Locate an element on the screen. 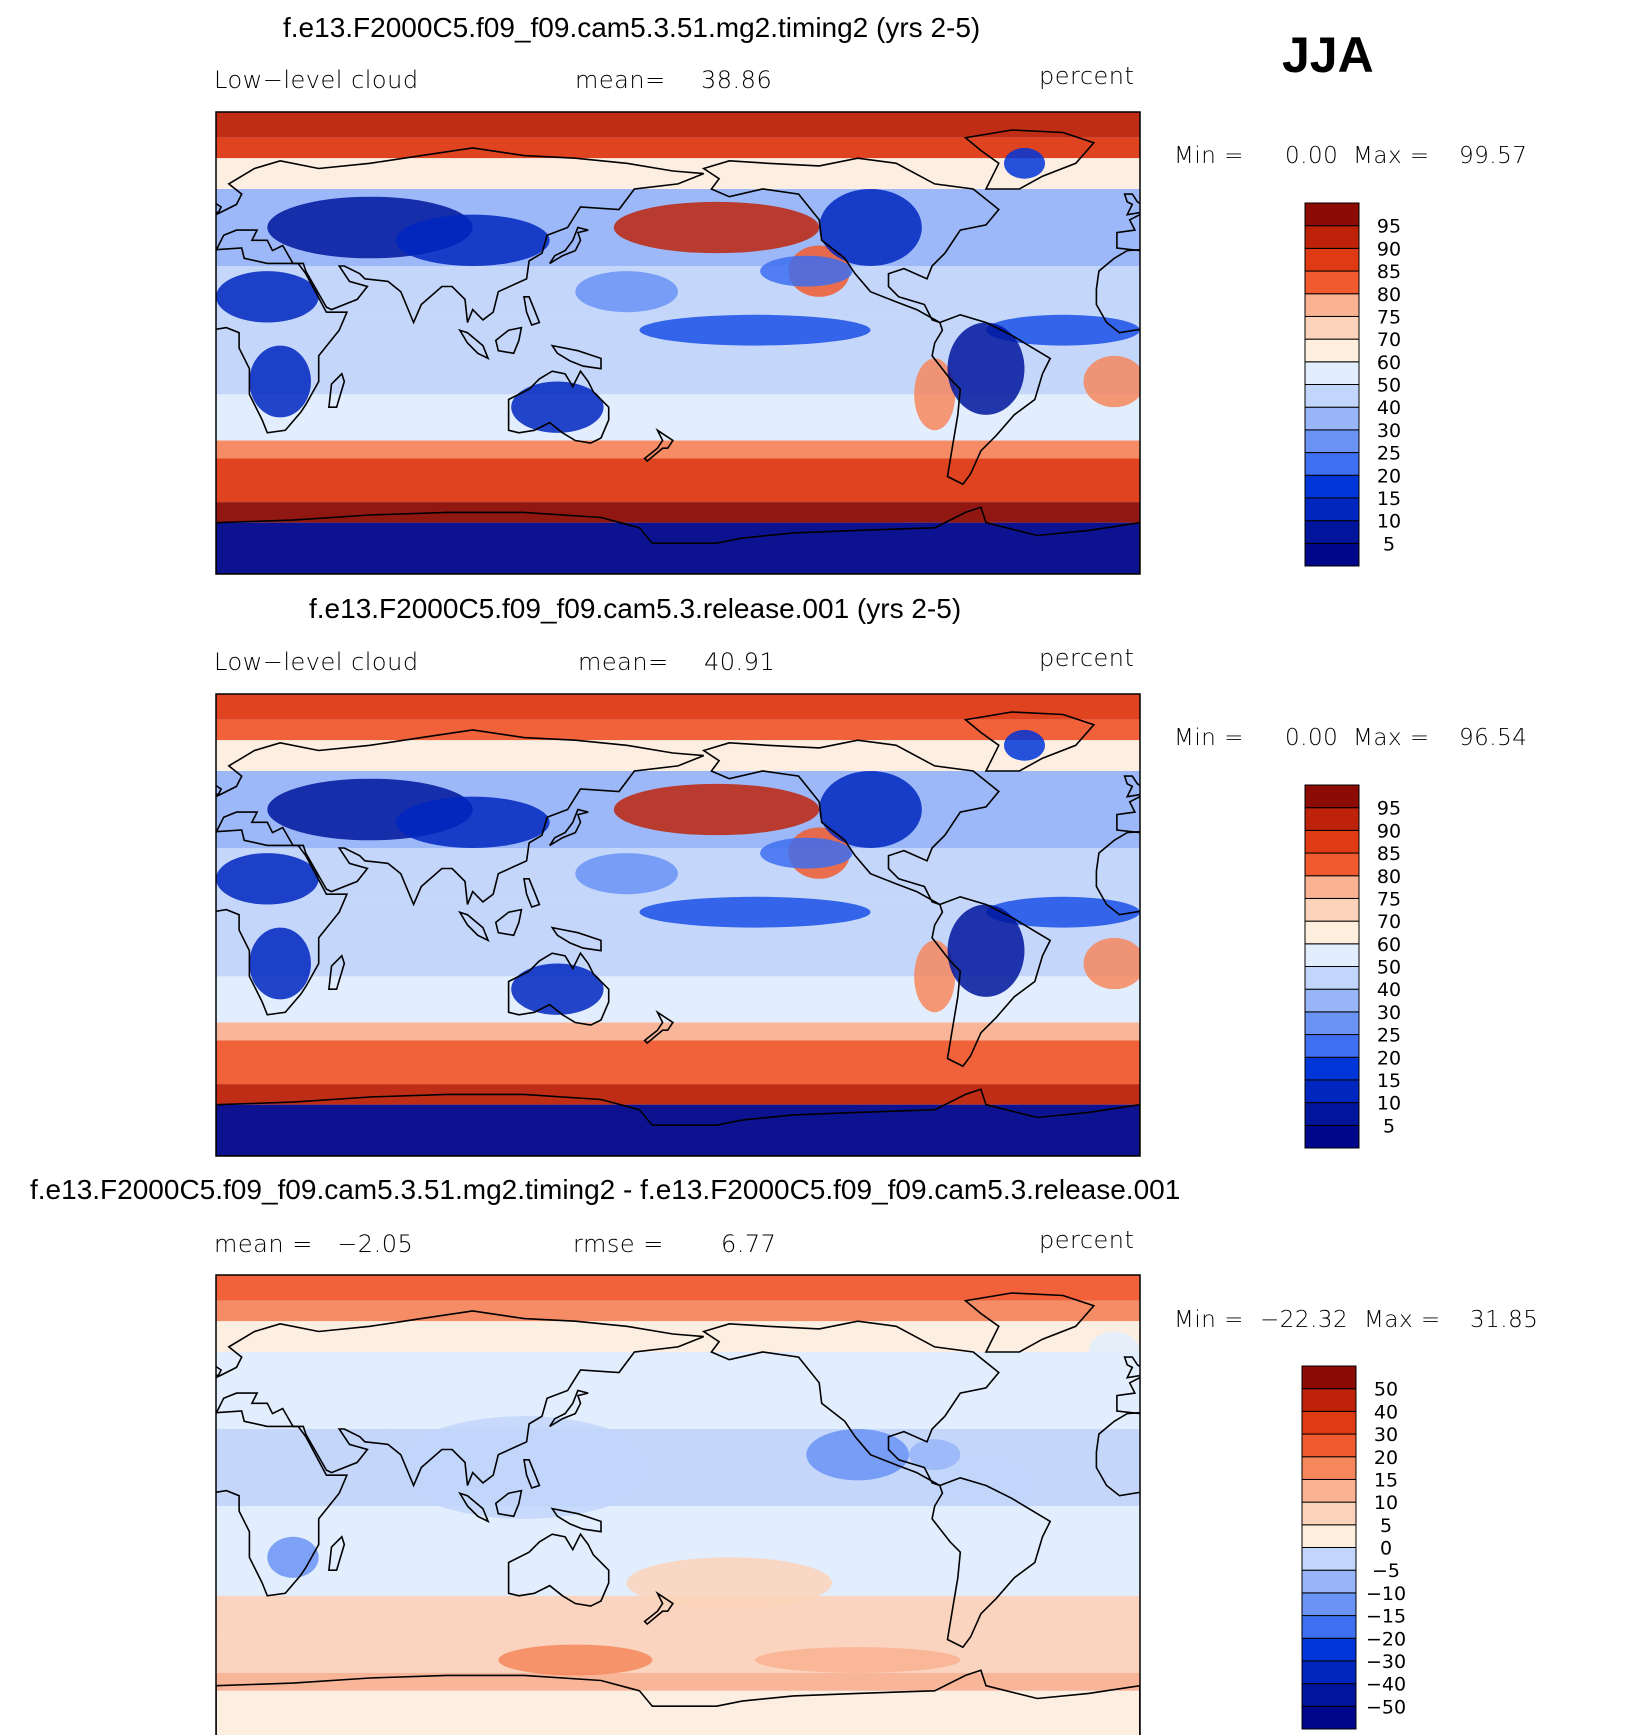 The width and height of the screenshot is (1638, 1735). panel-2-max-label: Max = is located at coordinates (1391, 738).